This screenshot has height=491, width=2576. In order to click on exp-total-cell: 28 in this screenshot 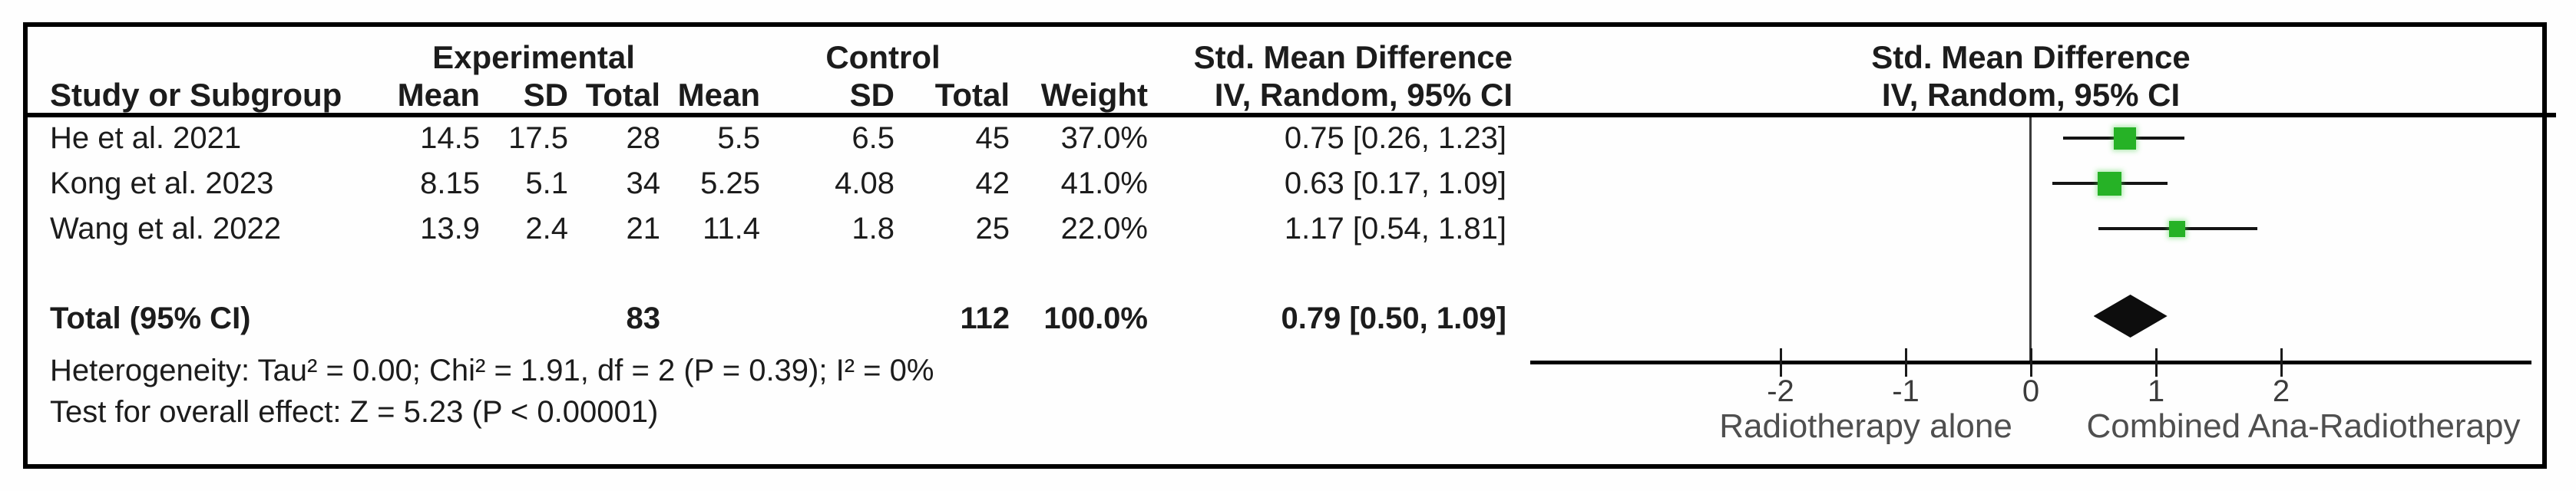, I will do `click(643, 138)`.